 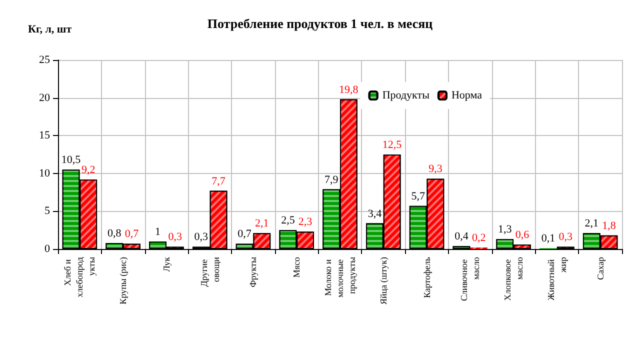 What do you see at coordinates (418, 196) in the screenshot?
I see `data-label: 5,7` at bounding box center [418, 196].